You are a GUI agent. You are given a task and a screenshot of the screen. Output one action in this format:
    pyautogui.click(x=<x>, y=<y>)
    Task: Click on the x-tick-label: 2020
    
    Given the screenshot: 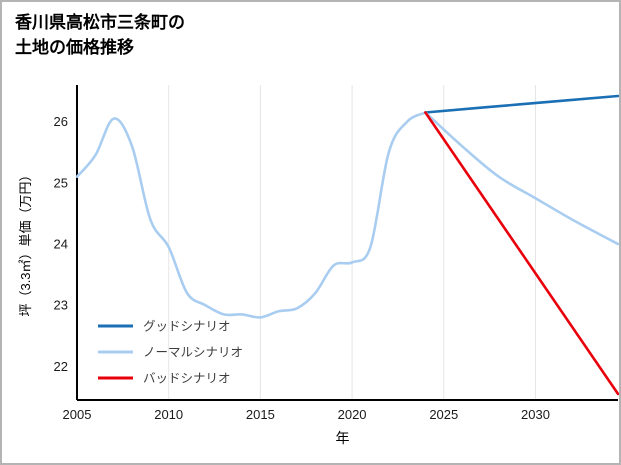 What is the action you would take?
    pyautogui.click(x=352, y=414)
    